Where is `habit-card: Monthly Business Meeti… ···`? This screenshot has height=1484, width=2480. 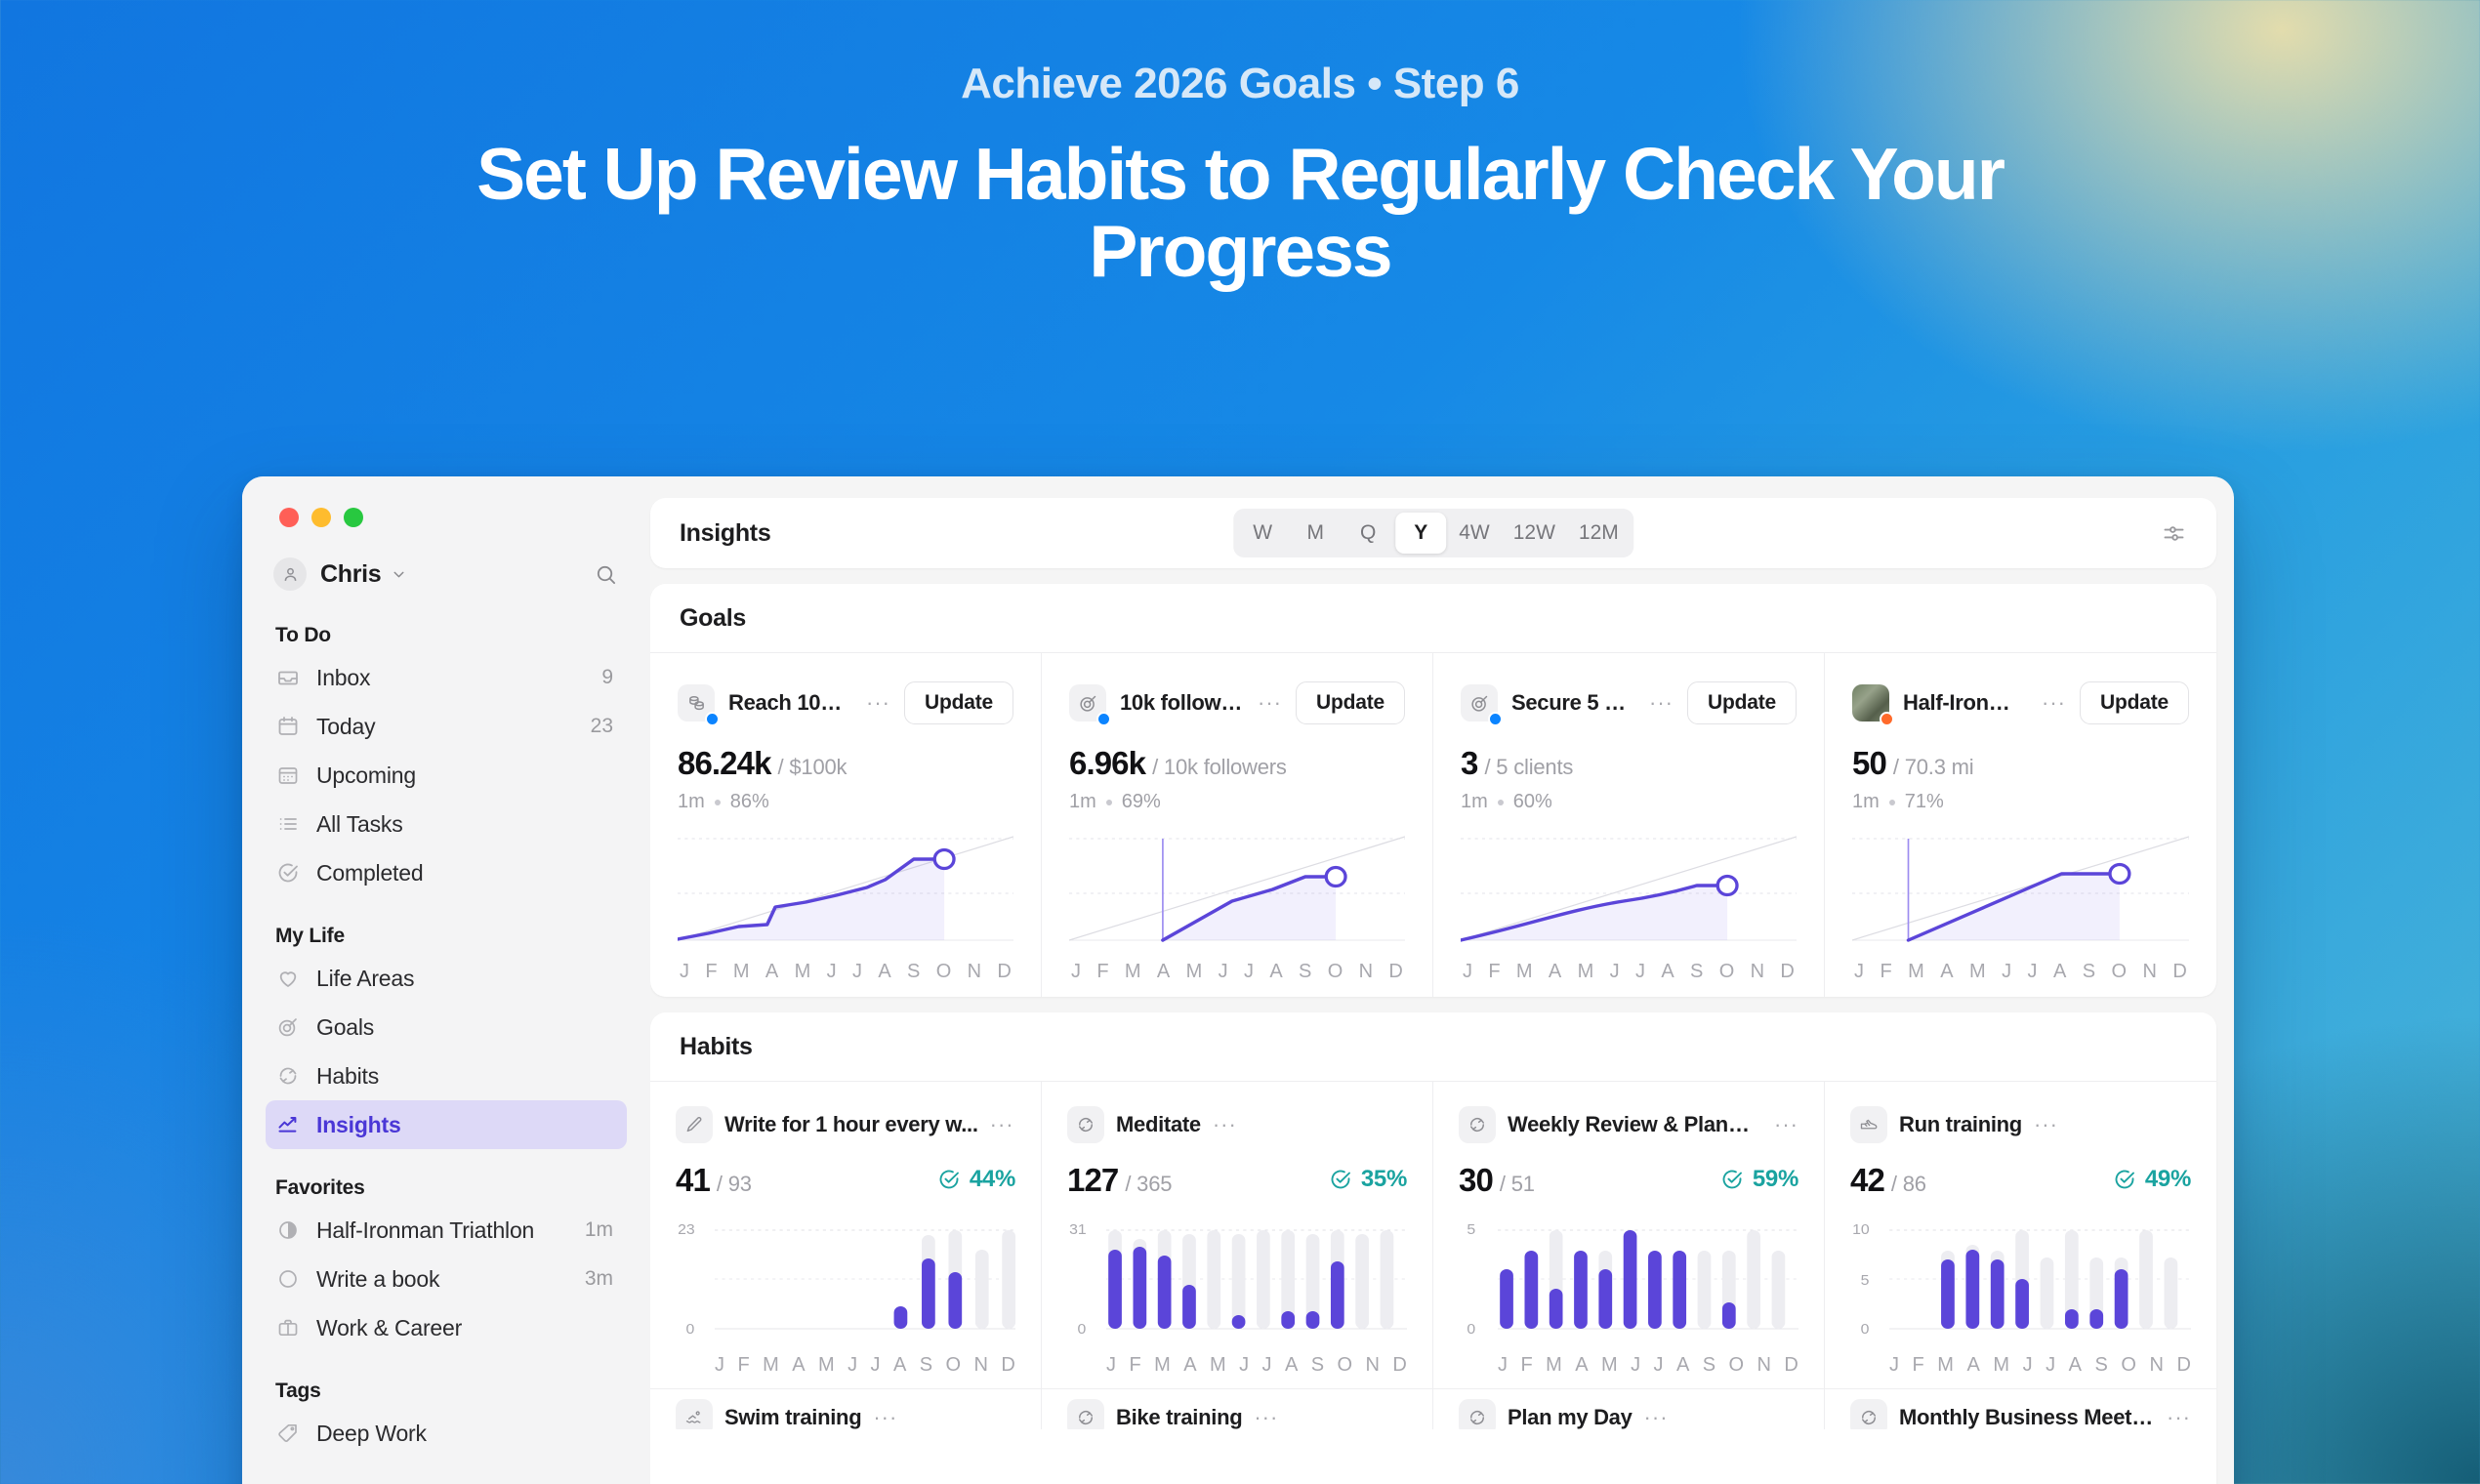
habit-card: Monthly Business Meeti… ··· is located at coordinates (2020, 1409).